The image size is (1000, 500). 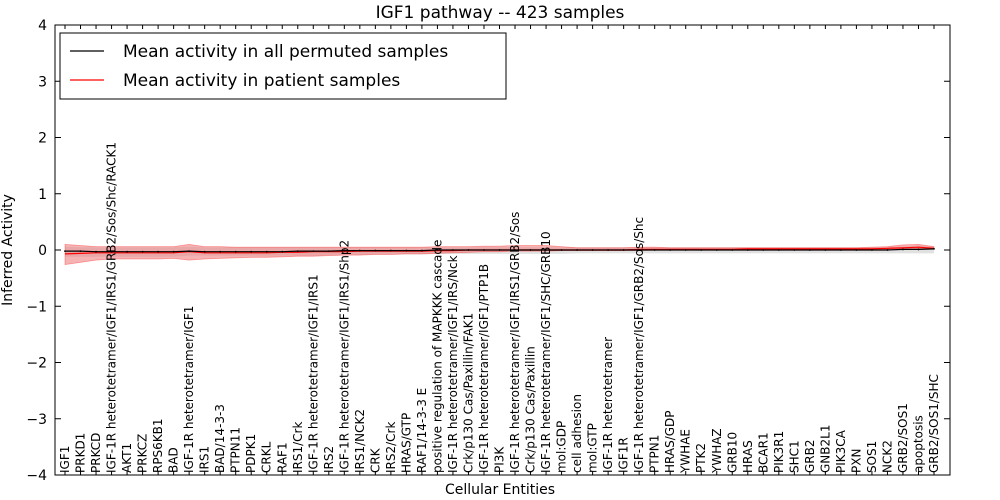 I want to click on category-label: IGF1R, so click(x=624, y=455).